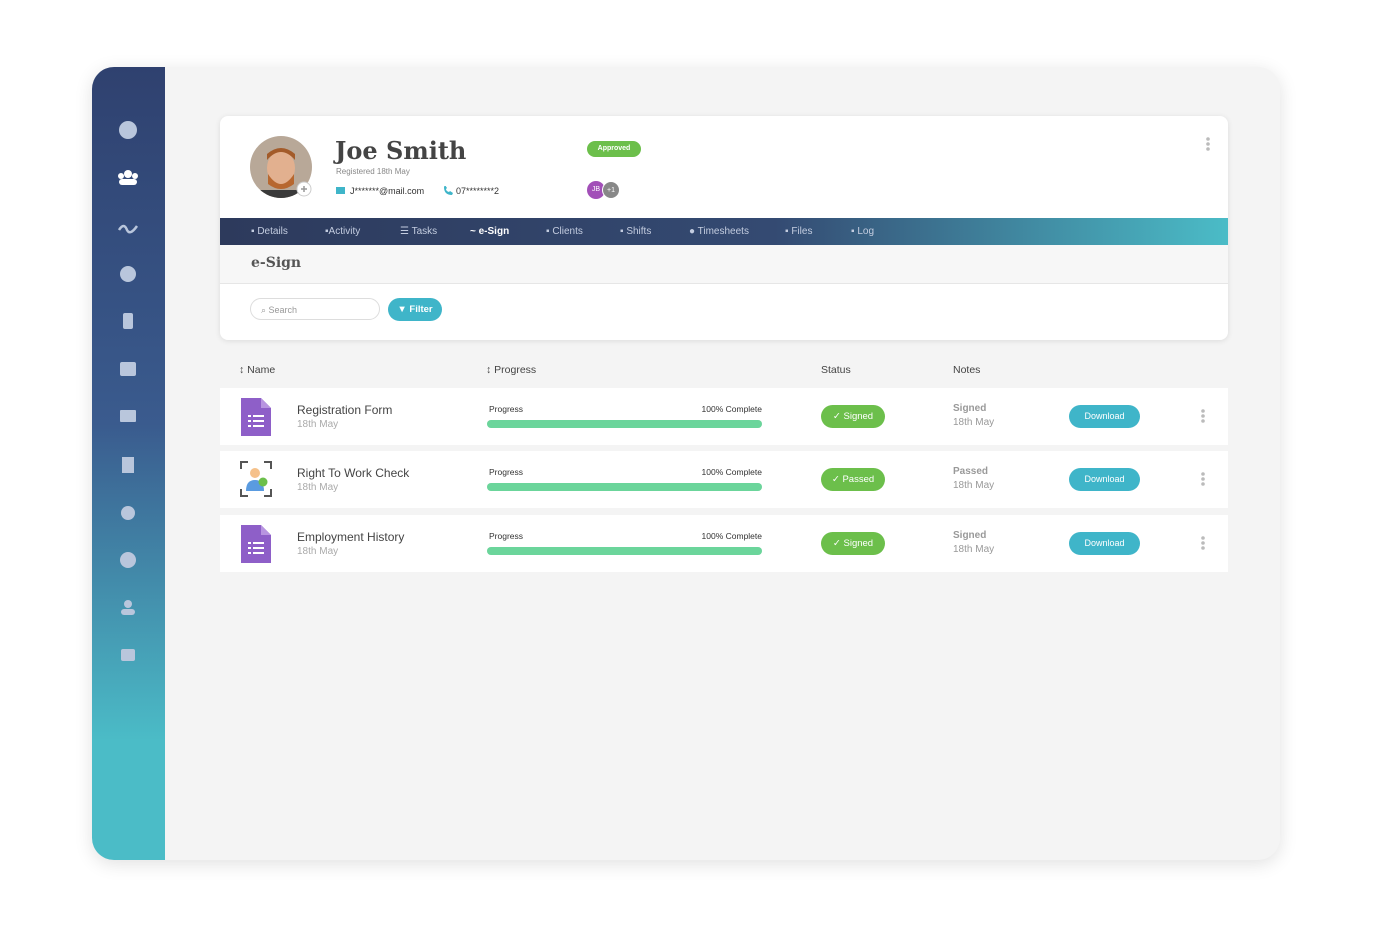  I want to click on avatar, so click(281, 167).